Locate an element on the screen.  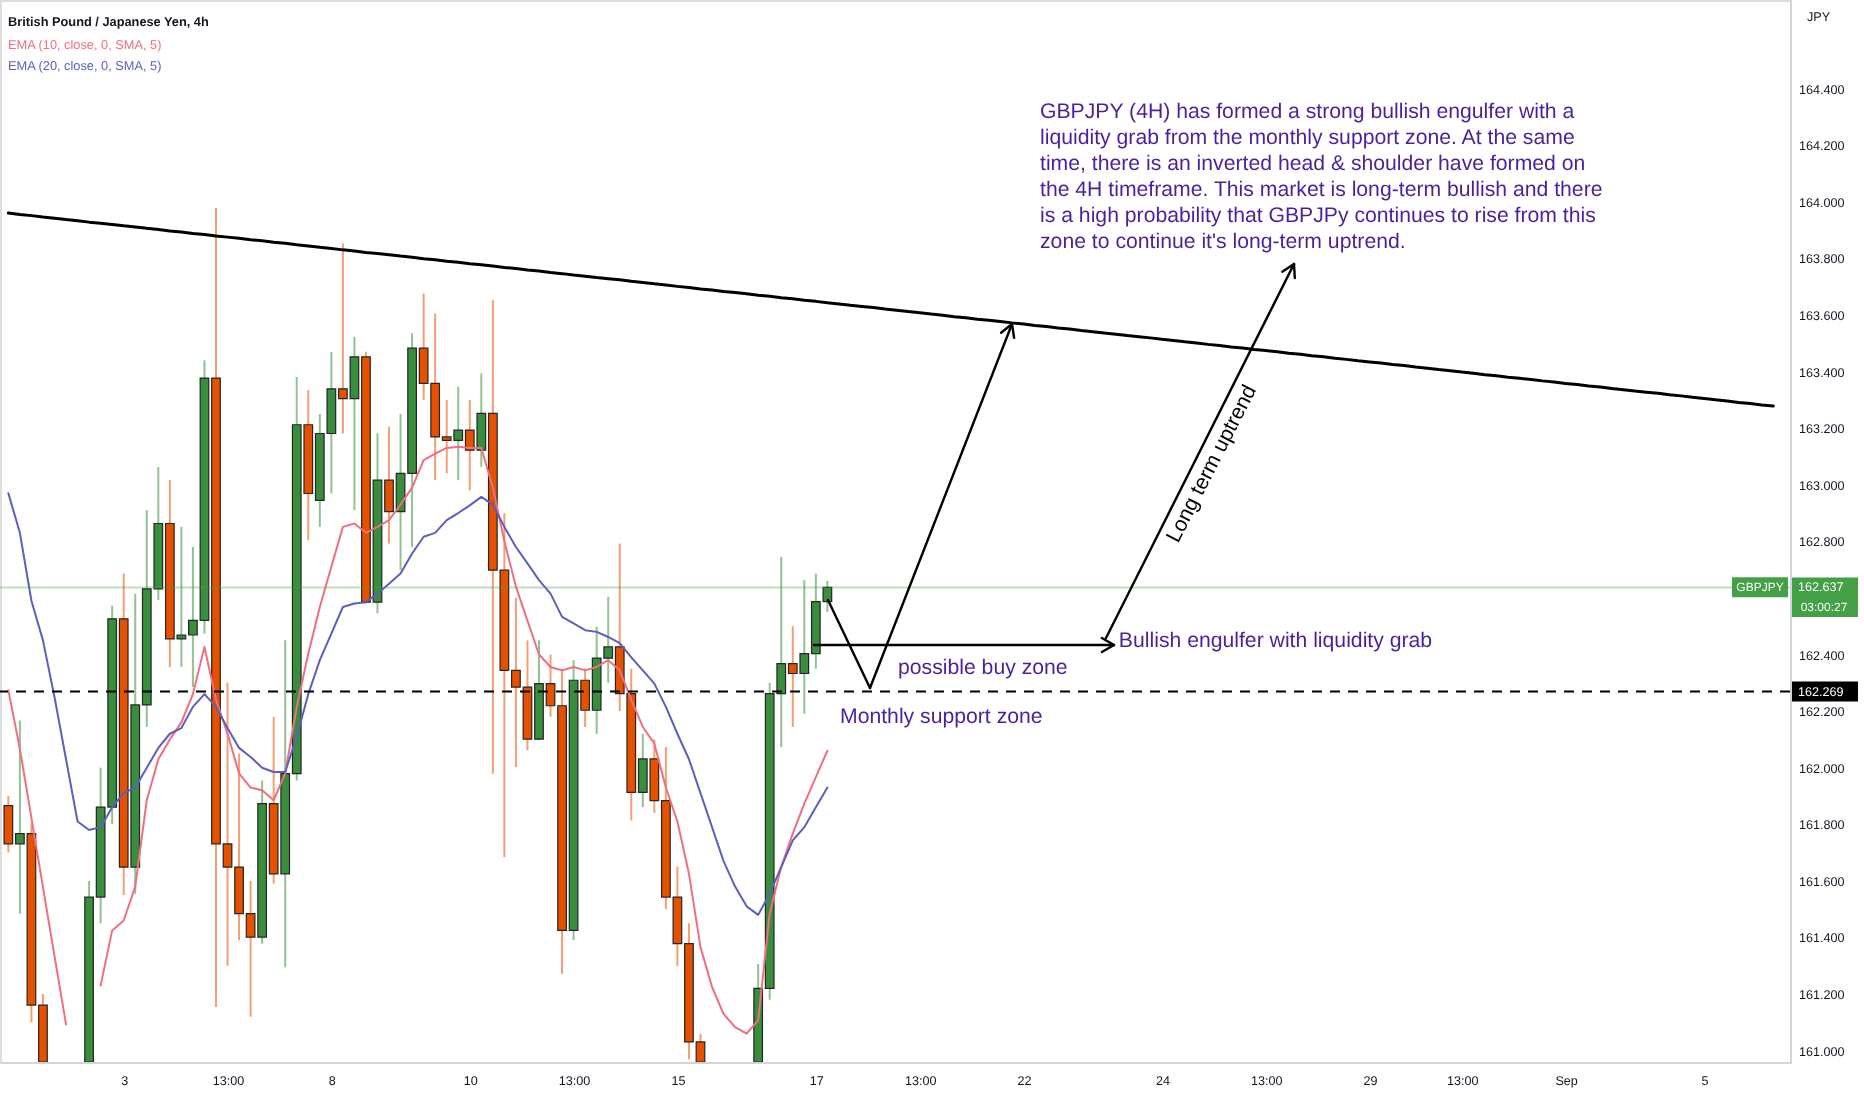
annotation: Bullish engulfer with liquidity grab is located at coordinates (1275, 641).